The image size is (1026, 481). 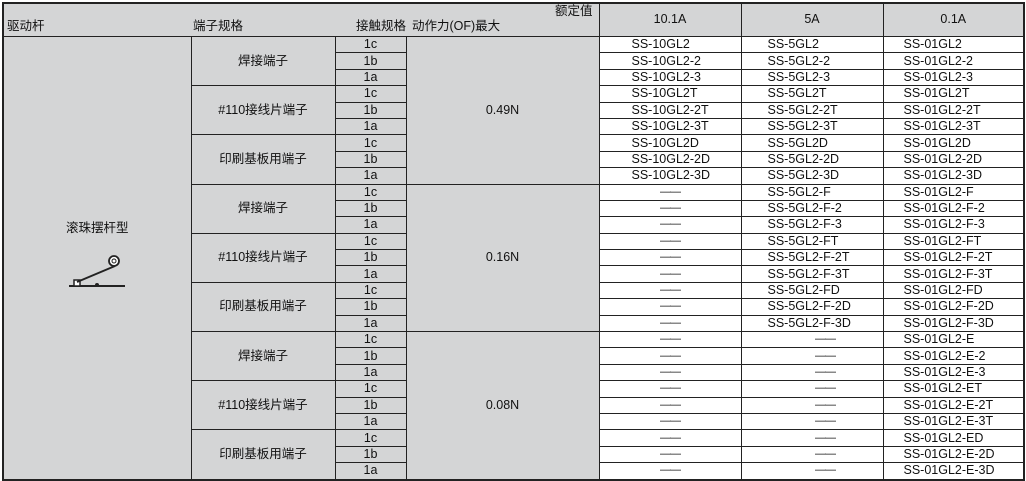 I want to click on header-amp-0-1a: 0.1A, so click(x=953, y=19).